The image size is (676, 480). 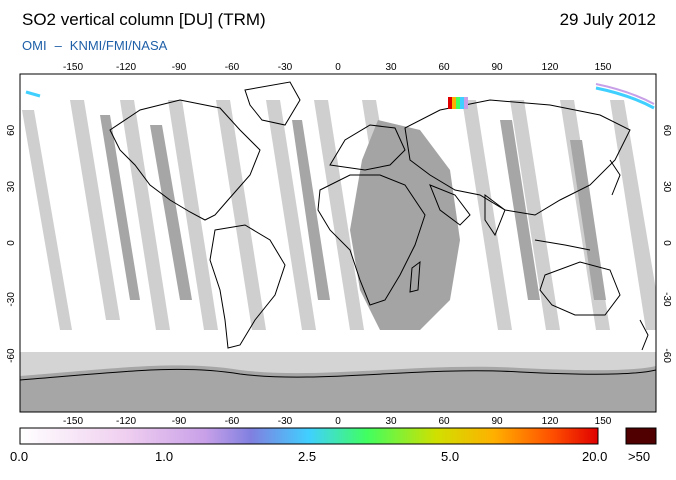 I want to click on source-line: OMI – KNMI/FMI/NASA, so click(x=94, y=45).